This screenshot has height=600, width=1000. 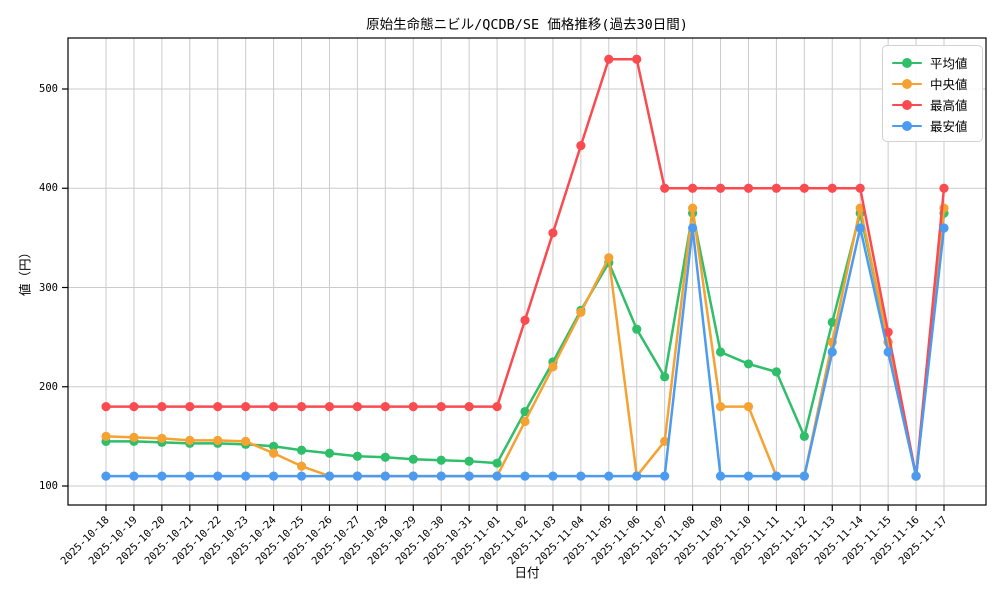 I want to click on legend-marker-min, so click(x=907, y=125).